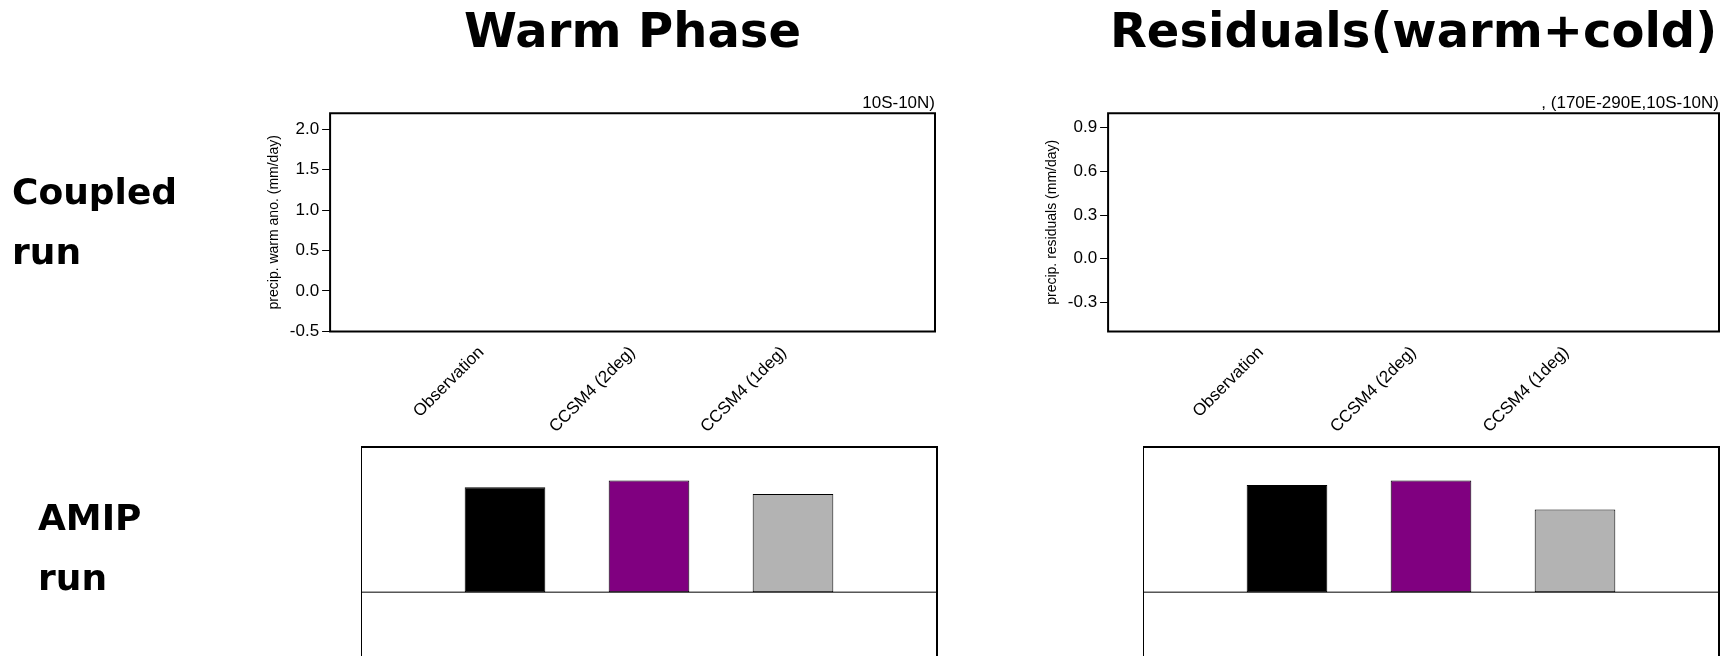 This screenshot has width=1721, height=656. What do you see at coordinates (90, 547) in the screenshot?
I see `text: AMIP run` at bounding box center [90, 547].